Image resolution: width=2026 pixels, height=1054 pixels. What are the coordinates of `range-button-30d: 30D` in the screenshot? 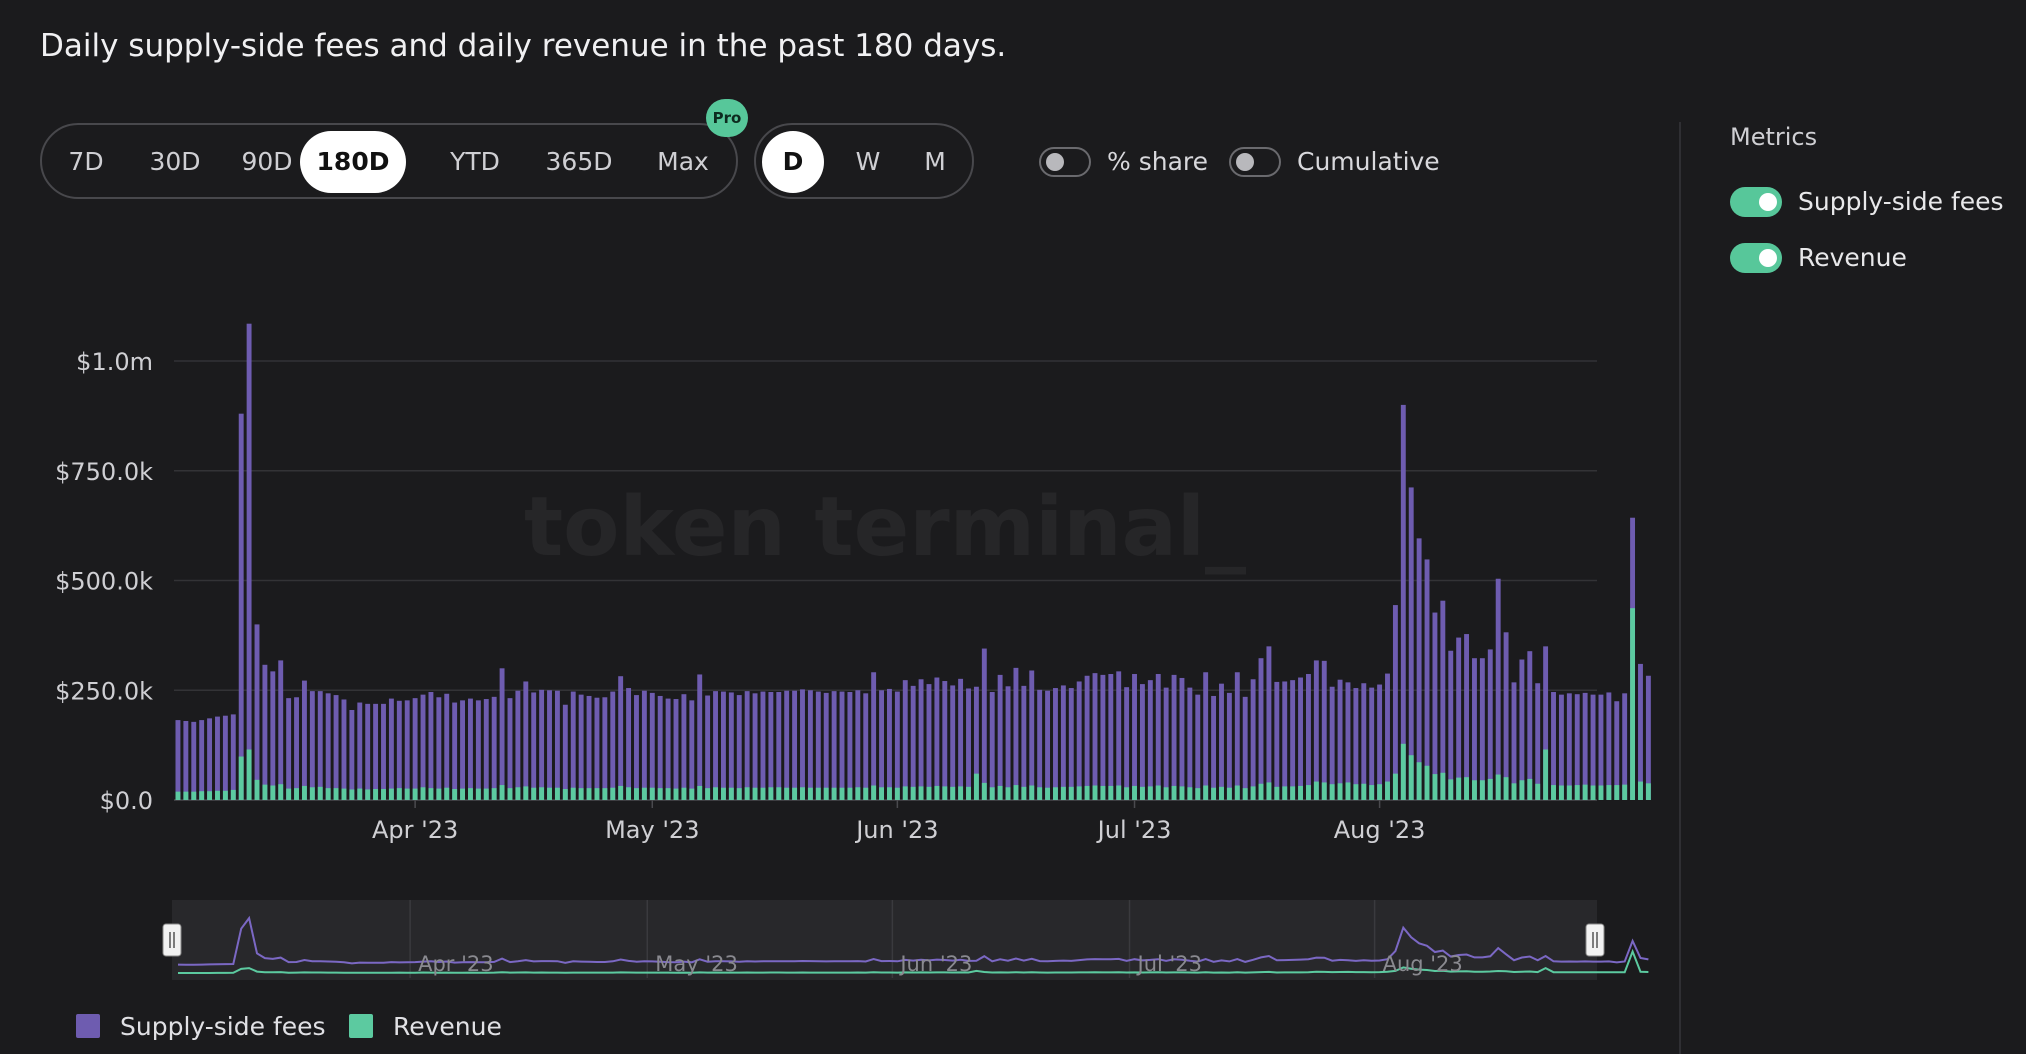 It's located at (175, 161).